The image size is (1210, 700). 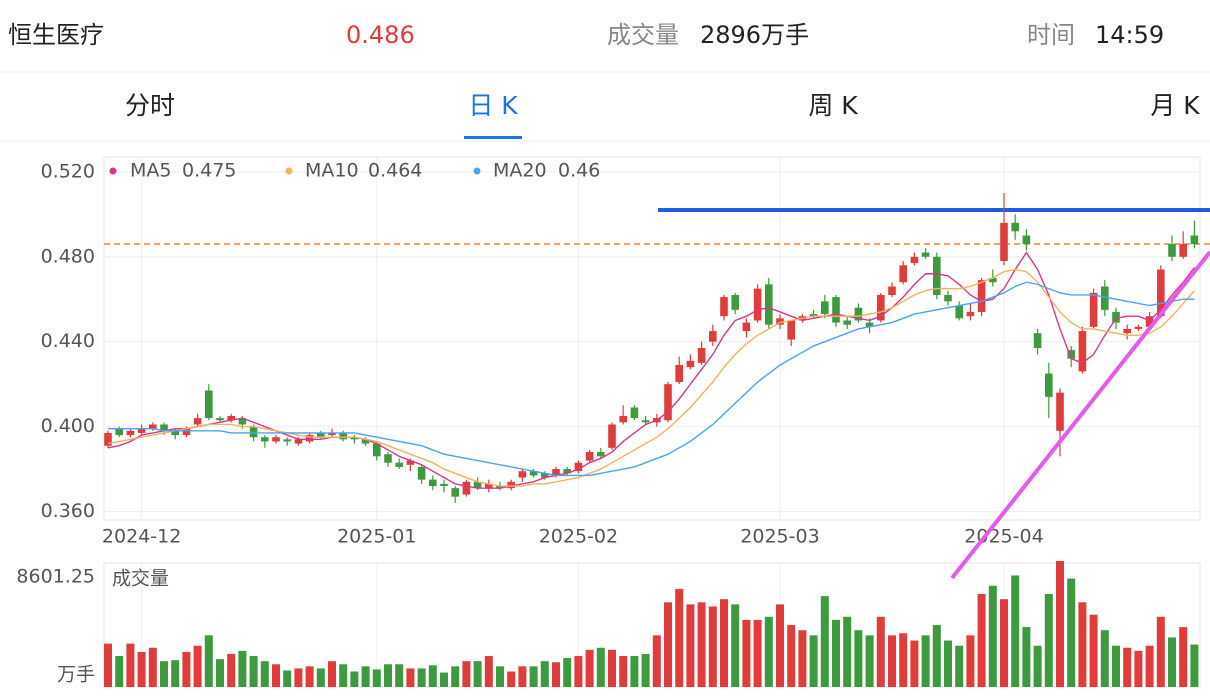 I want to click on x-tick-label: 2025-03, so click(x=779, y=537).